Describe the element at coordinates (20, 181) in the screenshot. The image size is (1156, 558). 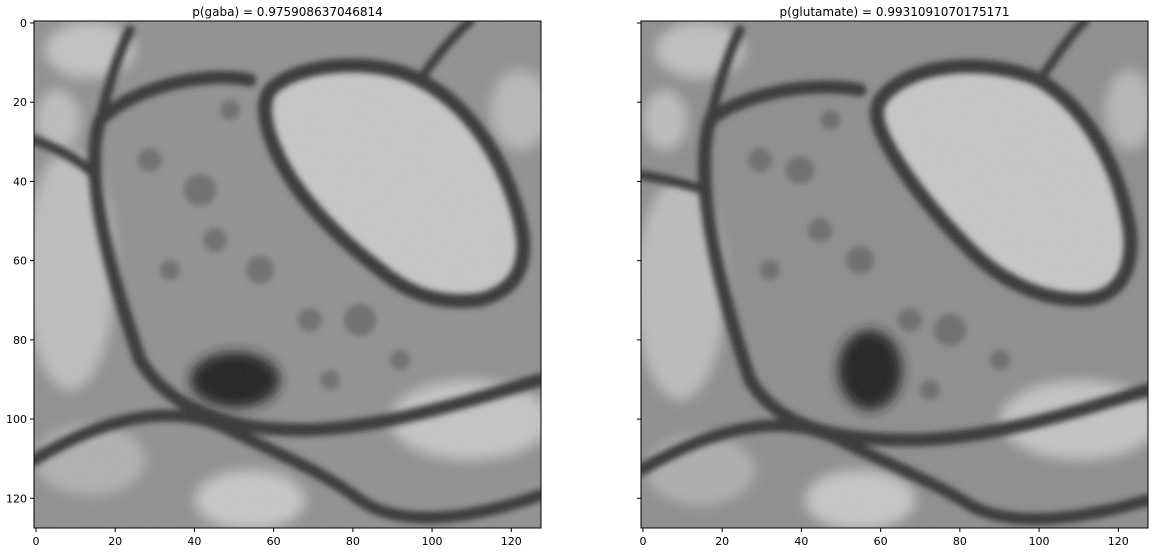
I see `y-tick-label: 40` at that location.